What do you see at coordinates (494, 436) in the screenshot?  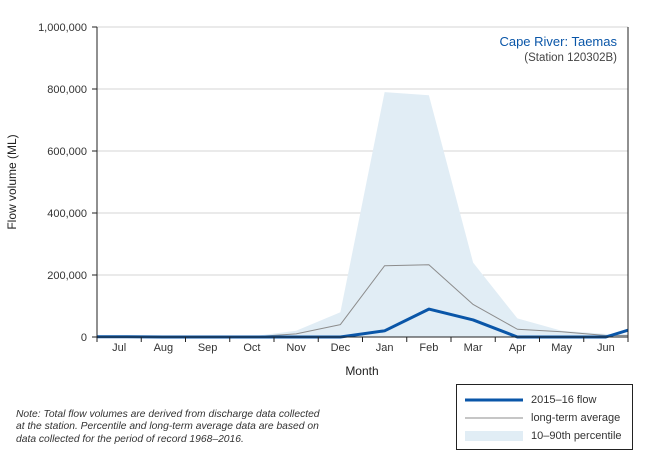 I see `legend-swatch-percentile` at bounding box center [494, 436].